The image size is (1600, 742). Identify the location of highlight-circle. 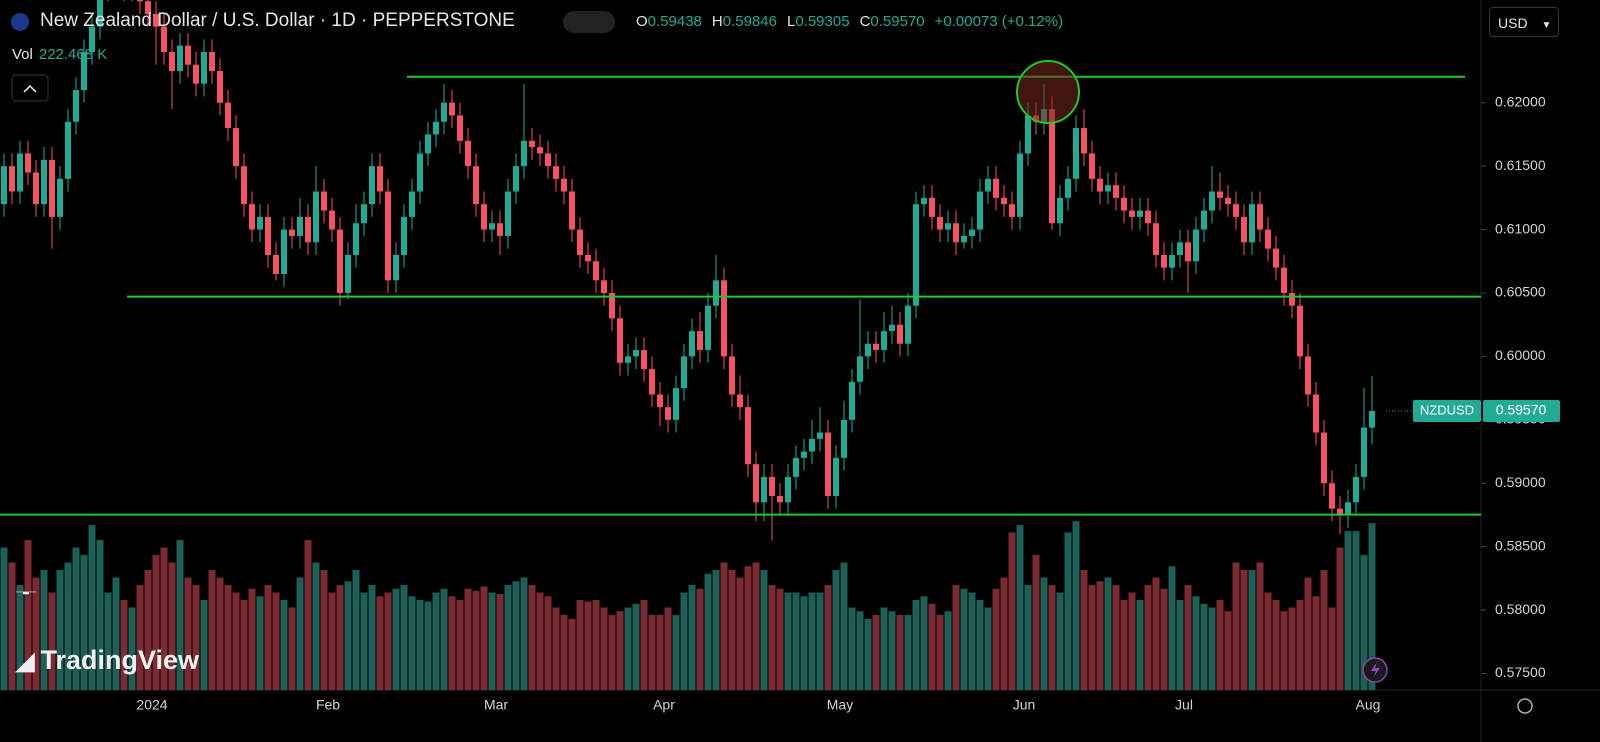
(1048, 92).